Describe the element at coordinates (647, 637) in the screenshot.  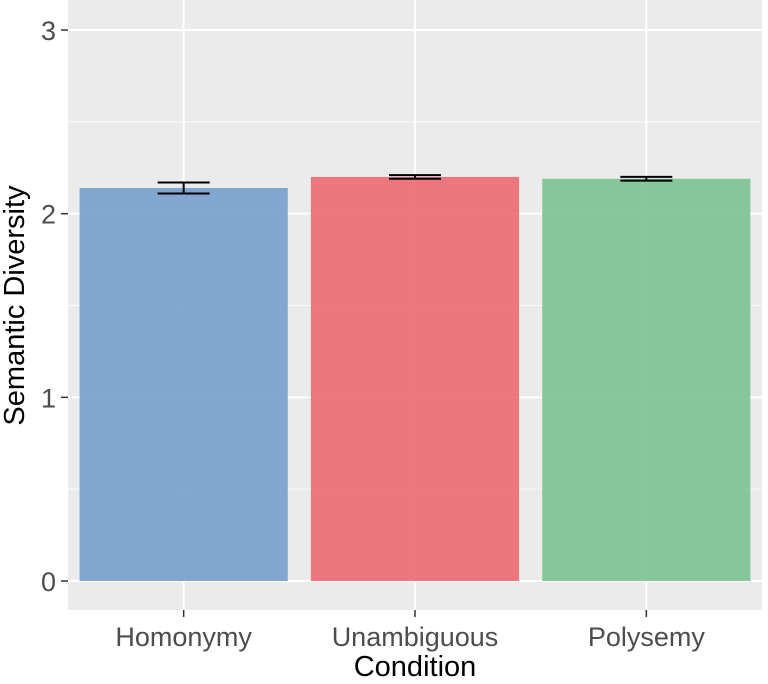
I see `x-tick-label-polysemy: Polysemy` at that location.